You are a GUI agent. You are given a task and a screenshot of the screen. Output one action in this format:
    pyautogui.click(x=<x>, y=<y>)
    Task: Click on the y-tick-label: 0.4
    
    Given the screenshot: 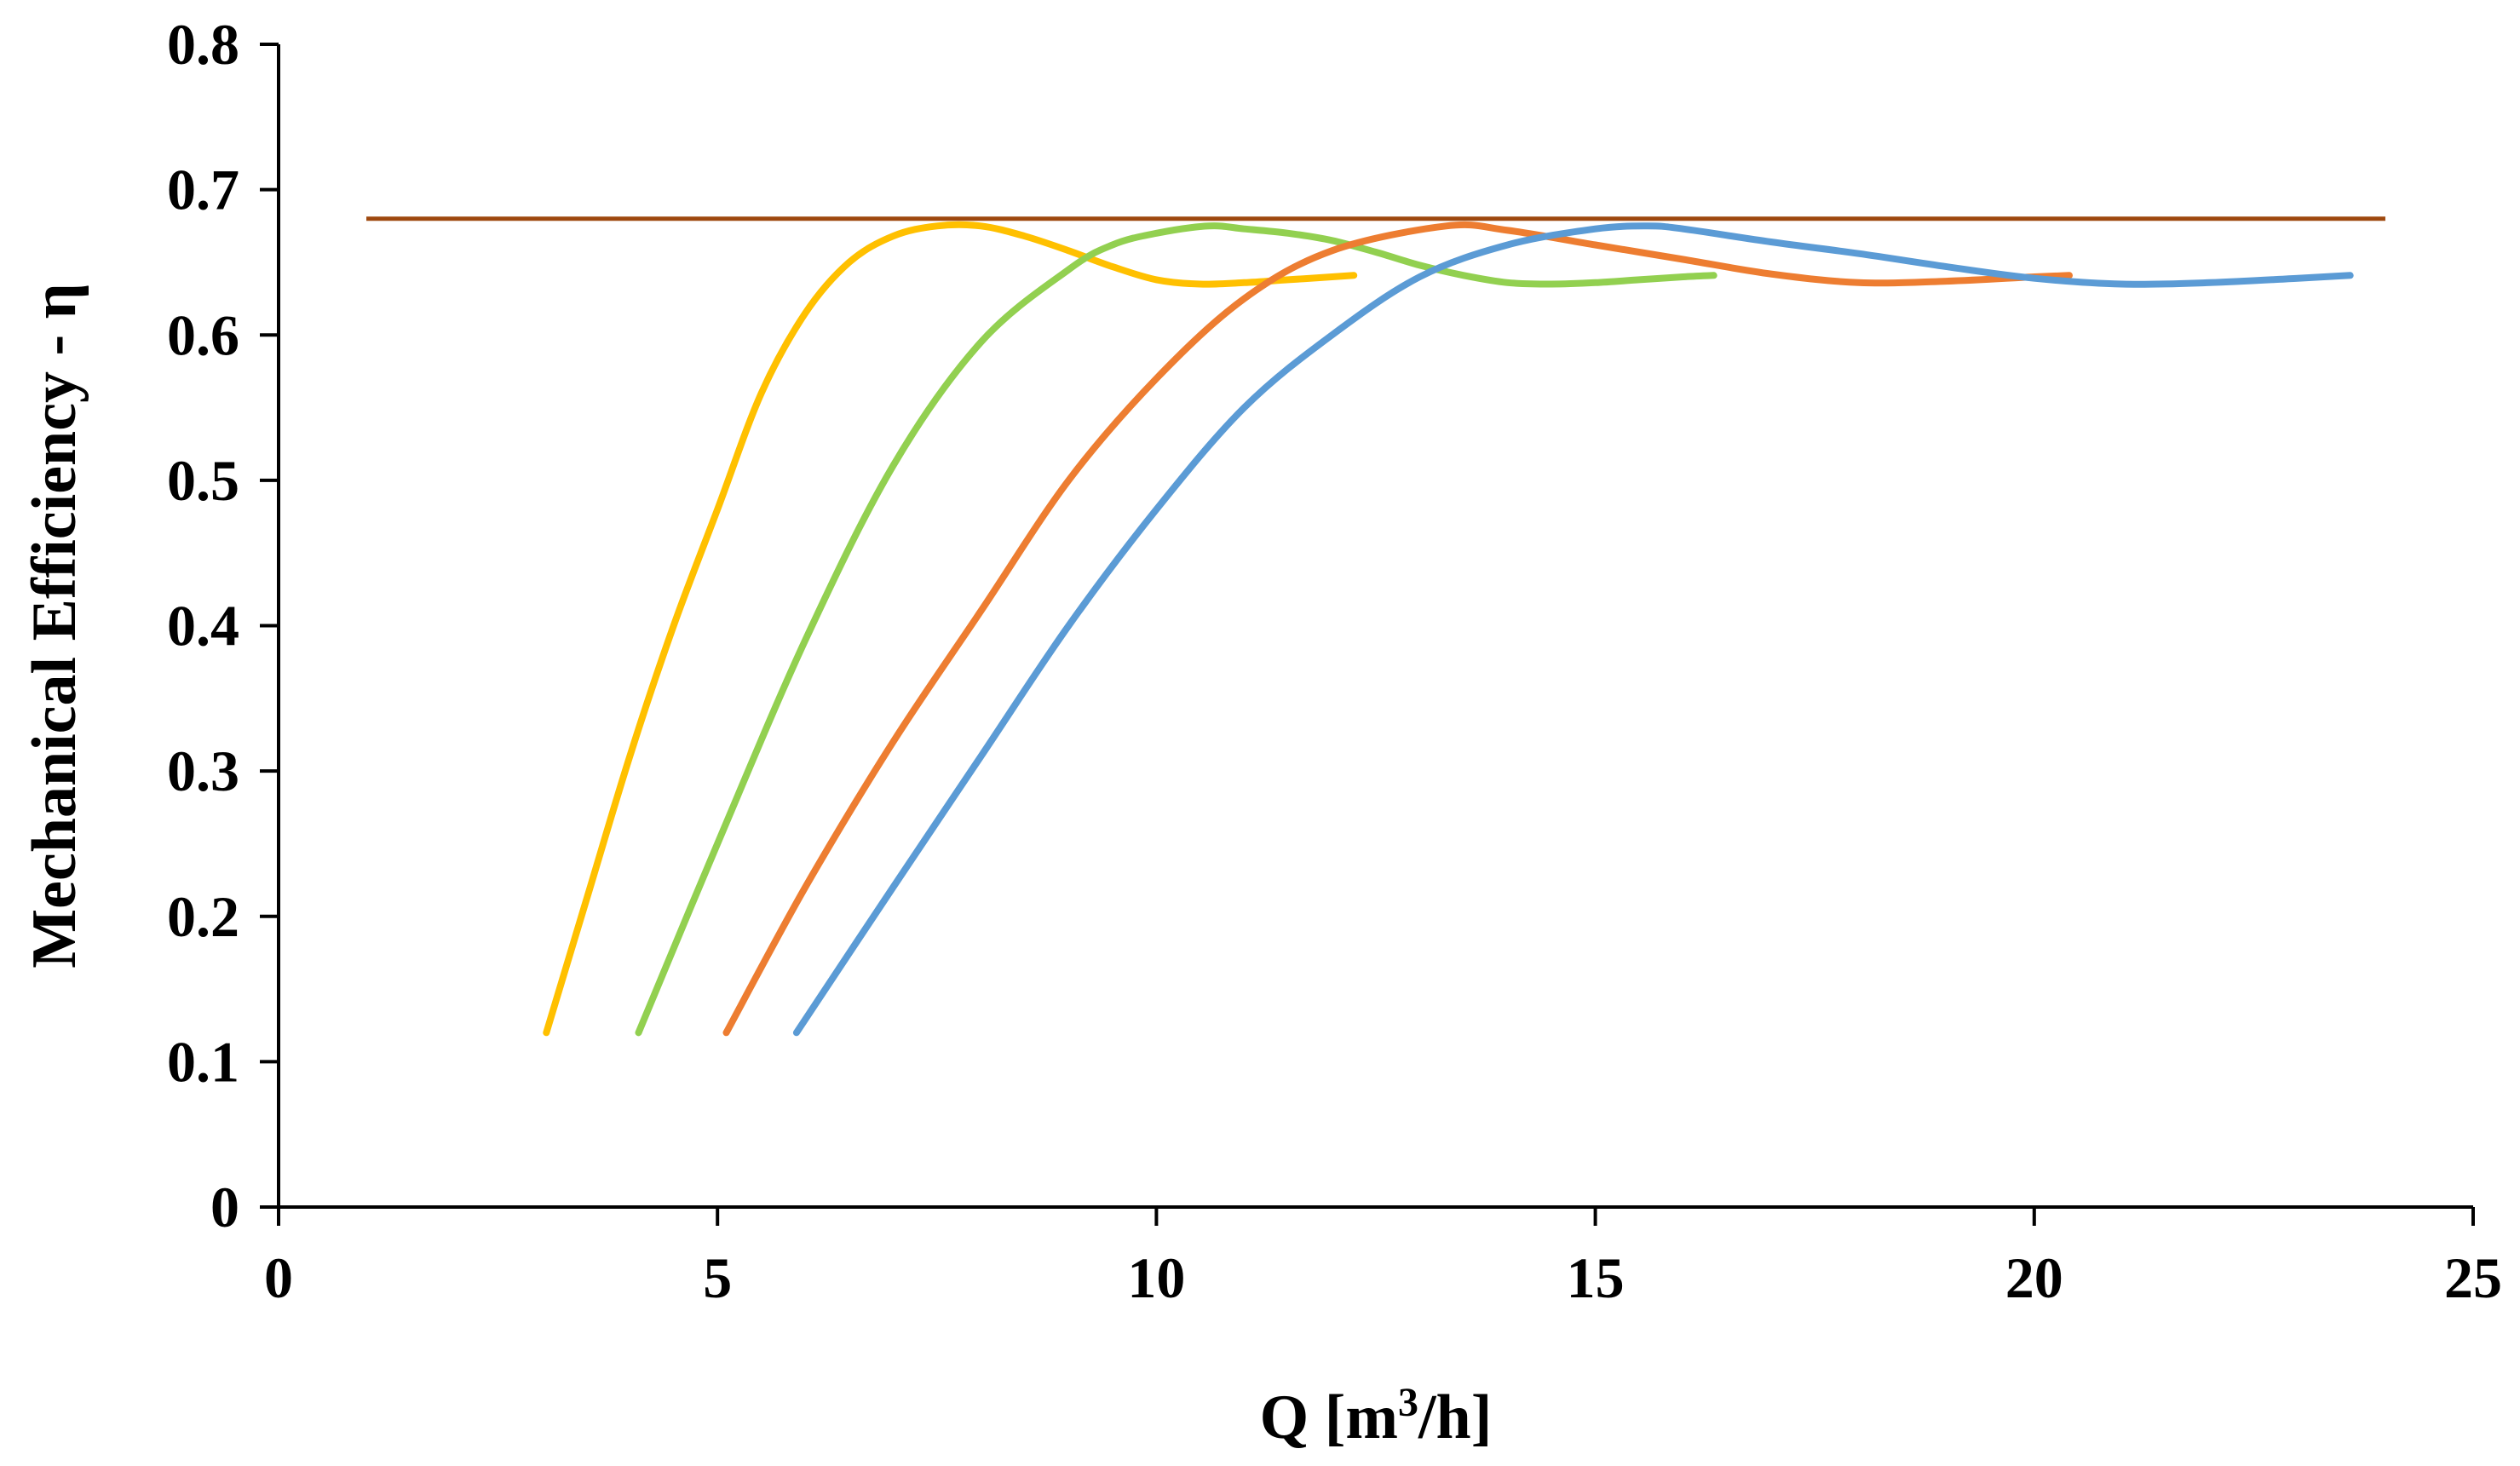 What is the action you would take?
    pyautogui.click(x=203, y=626)
    